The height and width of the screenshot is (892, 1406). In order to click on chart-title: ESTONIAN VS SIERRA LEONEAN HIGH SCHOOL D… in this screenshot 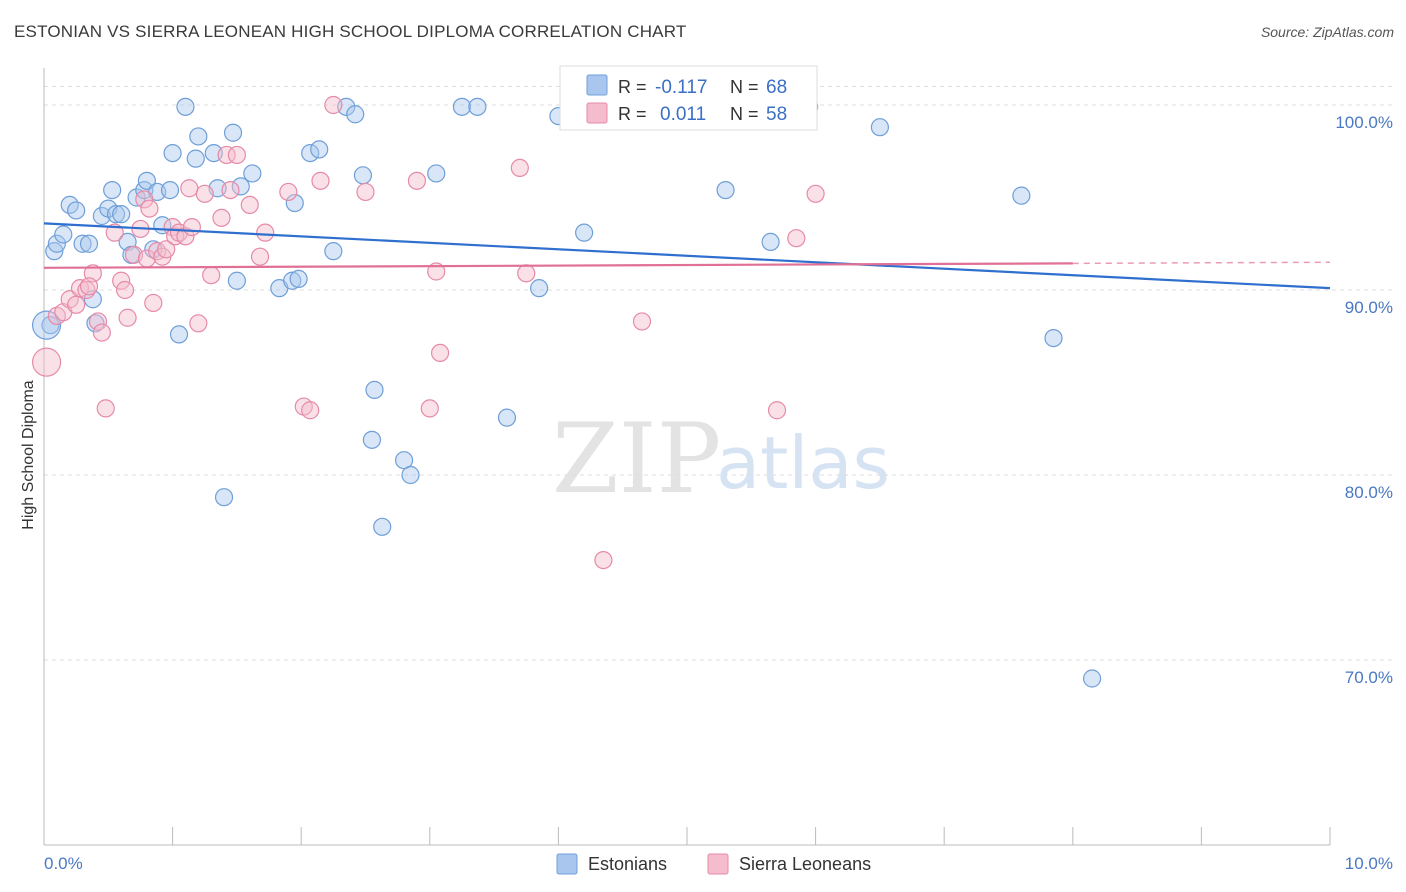, I will do `click(350, 31)`.